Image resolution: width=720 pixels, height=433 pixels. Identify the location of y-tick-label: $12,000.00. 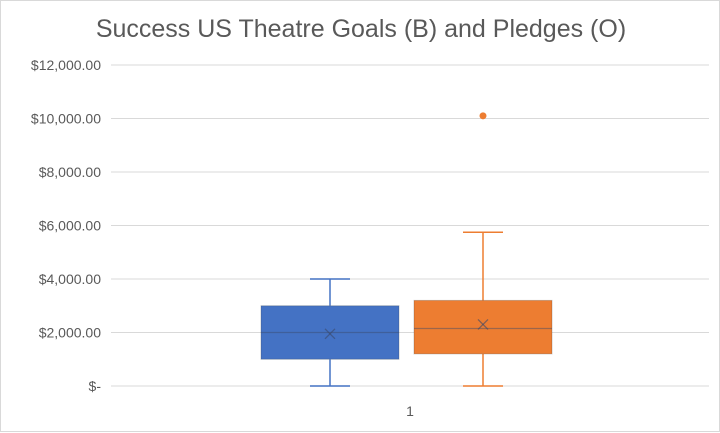
(66, 65).